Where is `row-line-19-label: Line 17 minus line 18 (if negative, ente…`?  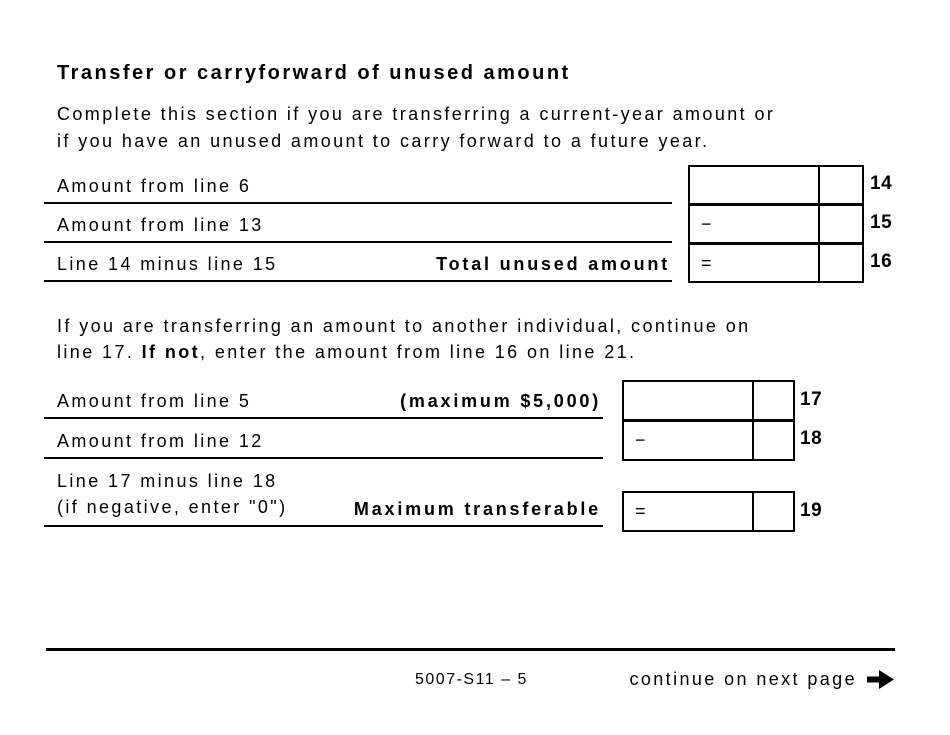
row-line-19-label: Line 17 minus line 18 (if negative, ente… is located at coordinates (172, 494).